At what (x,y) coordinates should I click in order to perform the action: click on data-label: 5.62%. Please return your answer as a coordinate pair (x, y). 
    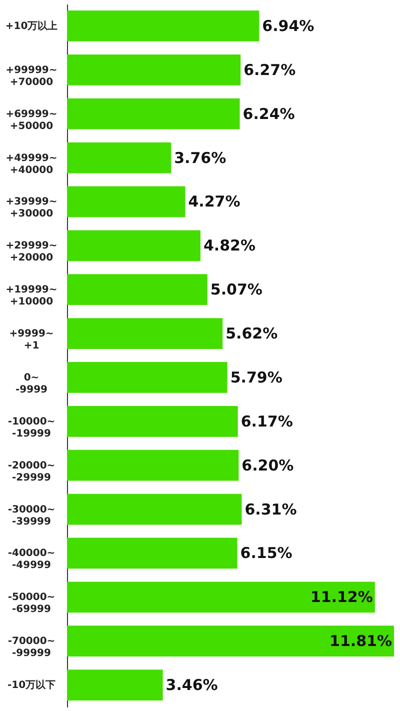
    Looking at the image, I should click on (252, 333).